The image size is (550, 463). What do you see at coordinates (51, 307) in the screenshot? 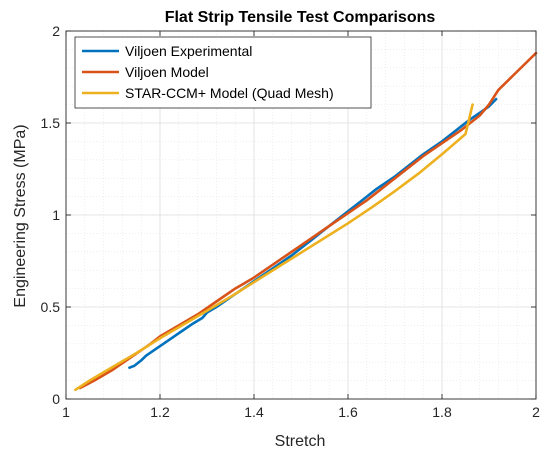
I see `y-tick-label: 0.5` at bounding box center [51, 307].